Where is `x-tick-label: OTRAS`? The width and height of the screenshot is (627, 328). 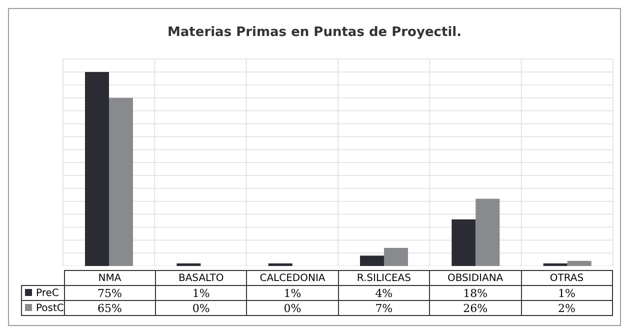
x-tick-label: OTRAS is located at coordinates (566, 278).